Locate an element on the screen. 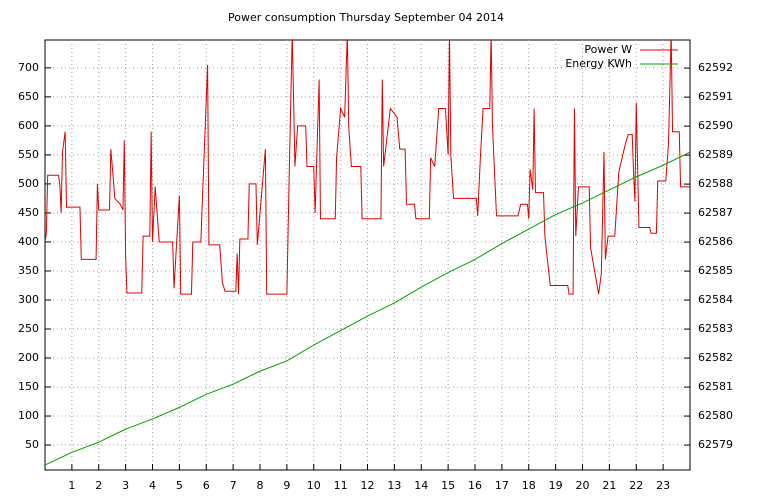  y-tick-label: 100 is located at coordinates (28, 415).